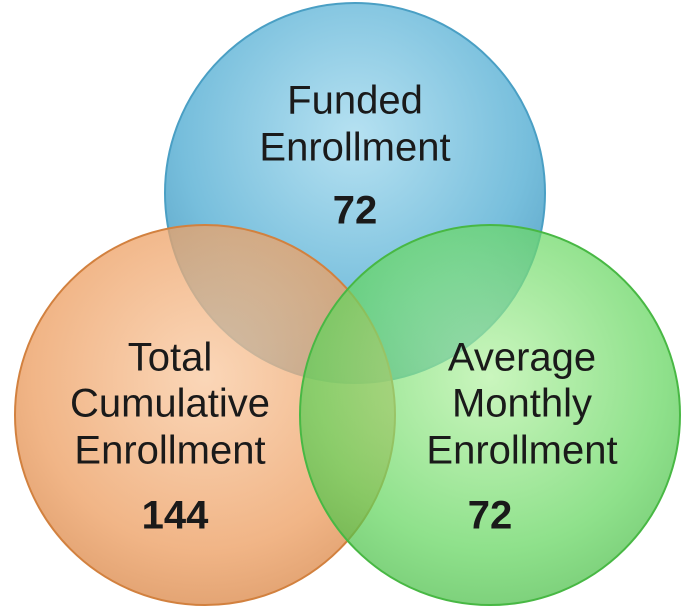 This screenshot has width=691, height=612. I want to click on label-line: Funded, so click(355, 101).